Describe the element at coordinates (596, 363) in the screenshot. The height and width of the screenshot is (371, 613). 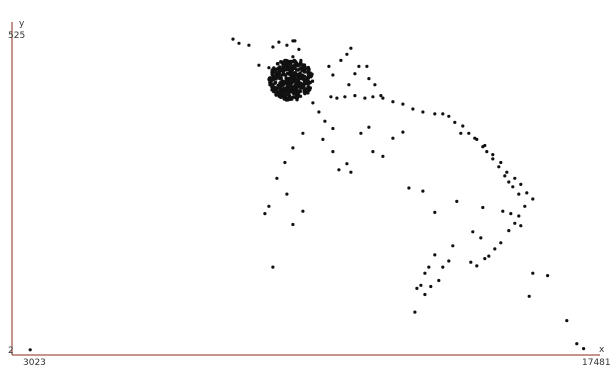
I see `x-tick-right: 17481` at that location.